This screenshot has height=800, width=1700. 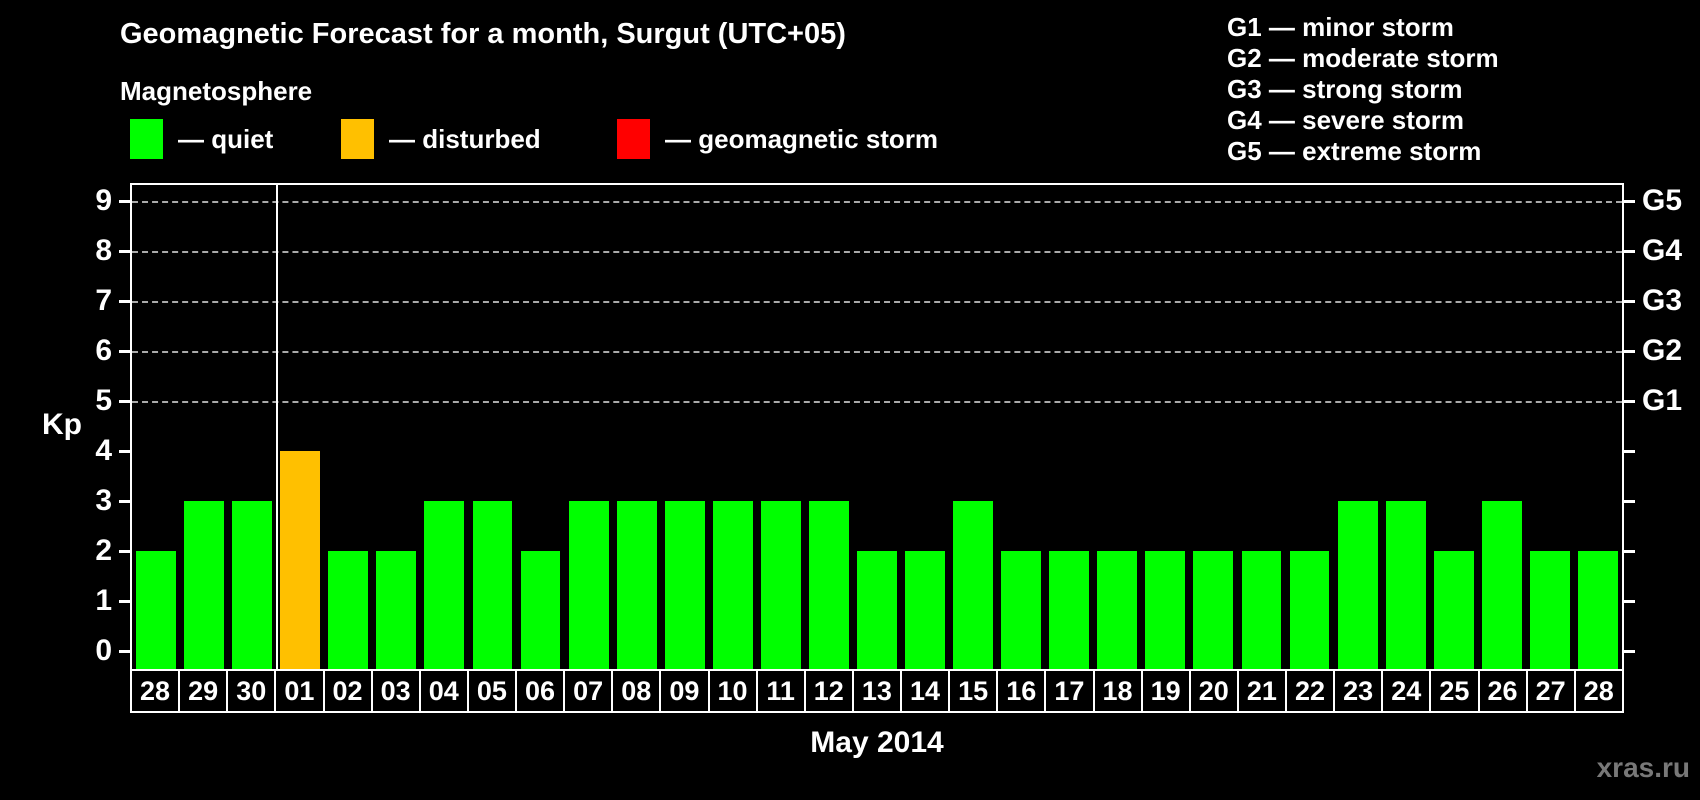 What do you see at coordinates (1551, 691) in the screenshot?
I see `day-label-27: 27` at bounding box center [1551, 691].